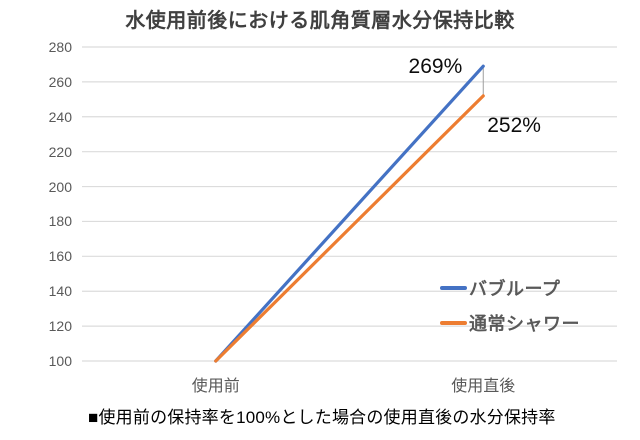 The height and width of the screenshot is (440, 640). What do you see at coordinates (524, 323) in the screenshot?
I see `legend-label-normal-shower: 通常シャワー` at bounding box center [524, 323].